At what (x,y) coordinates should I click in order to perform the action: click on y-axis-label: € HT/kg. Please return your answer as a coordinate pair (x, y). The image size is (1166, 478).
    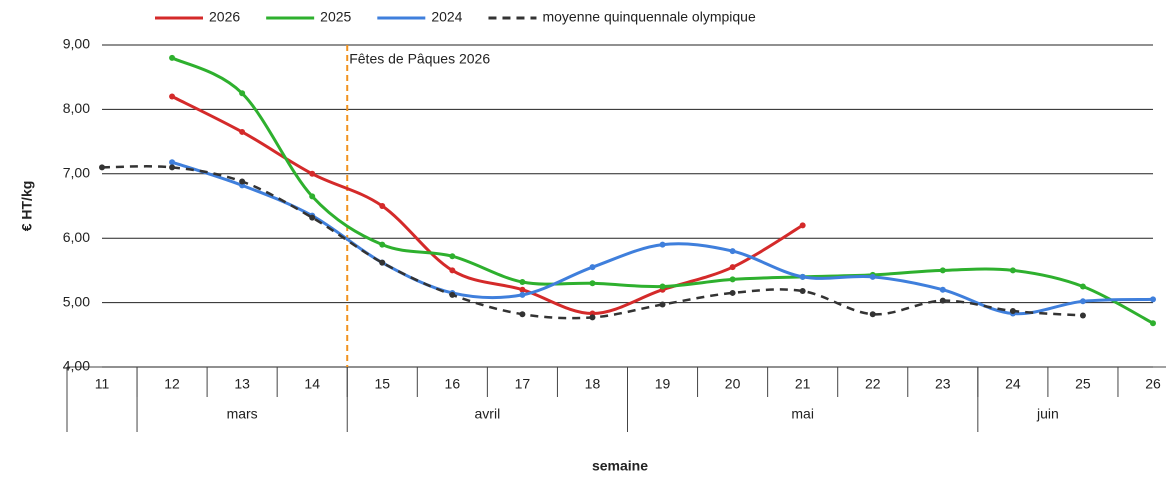
    Looking at the image, I should click on (27, 206).